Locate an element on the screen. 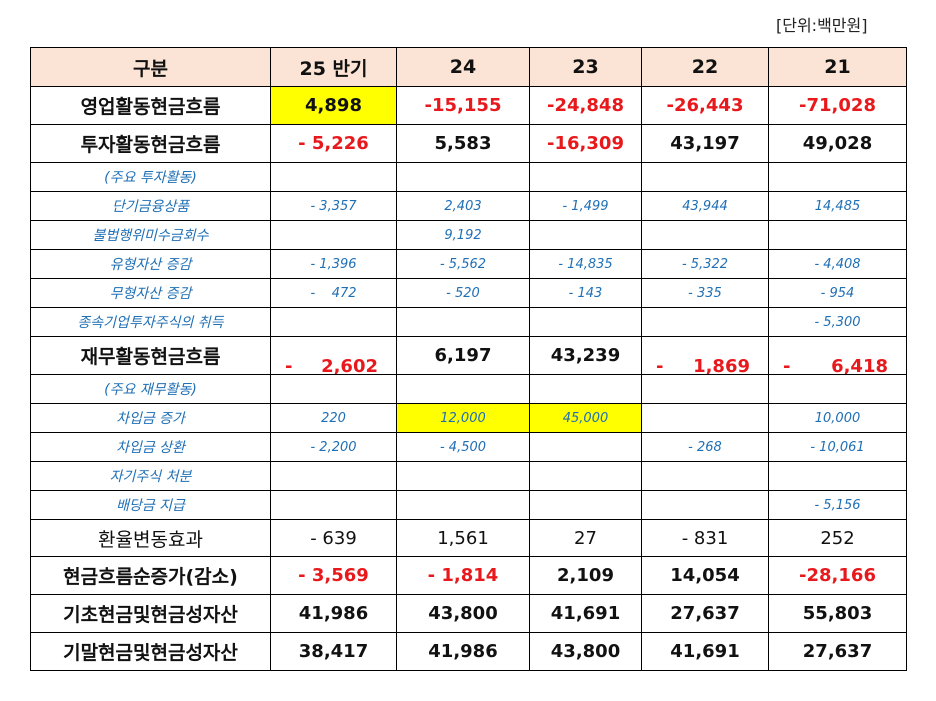  cell: - 3,569 is located at coordinates (333, 575).